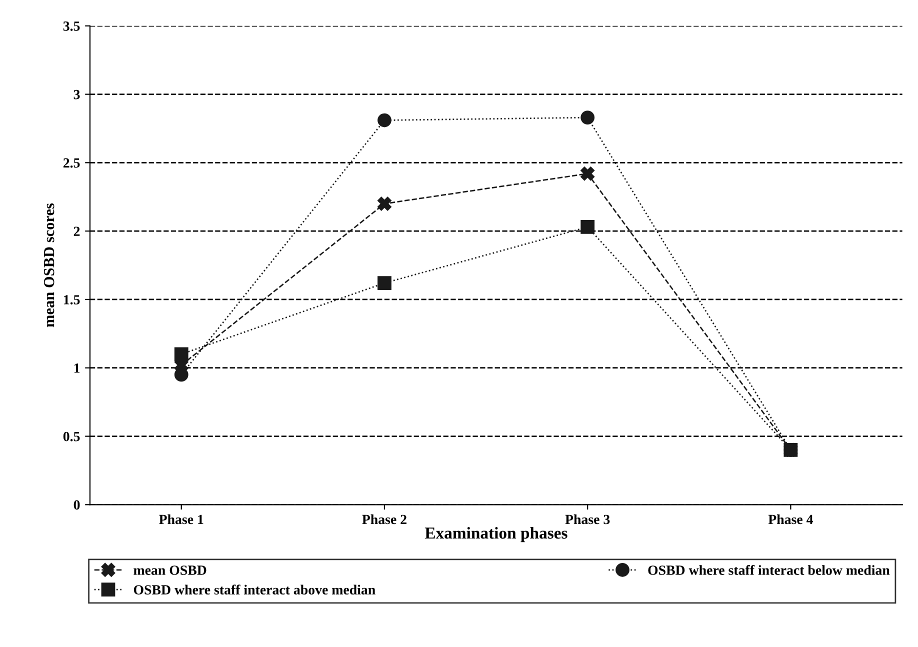  Describe the element at coordinates (181, 519) in the screenshot. I see `x-tick-label: Phase 1` at that location.